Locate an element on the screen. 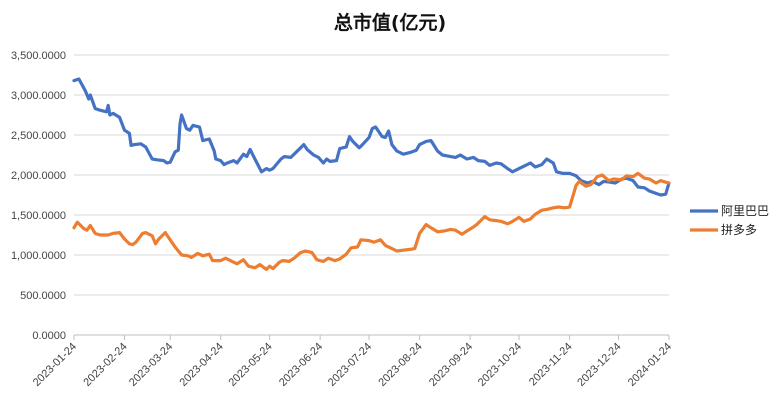 This screenshot has height=408, width=779. x-tick-label: 2023-02-24 is located at coordinates (105, 365).